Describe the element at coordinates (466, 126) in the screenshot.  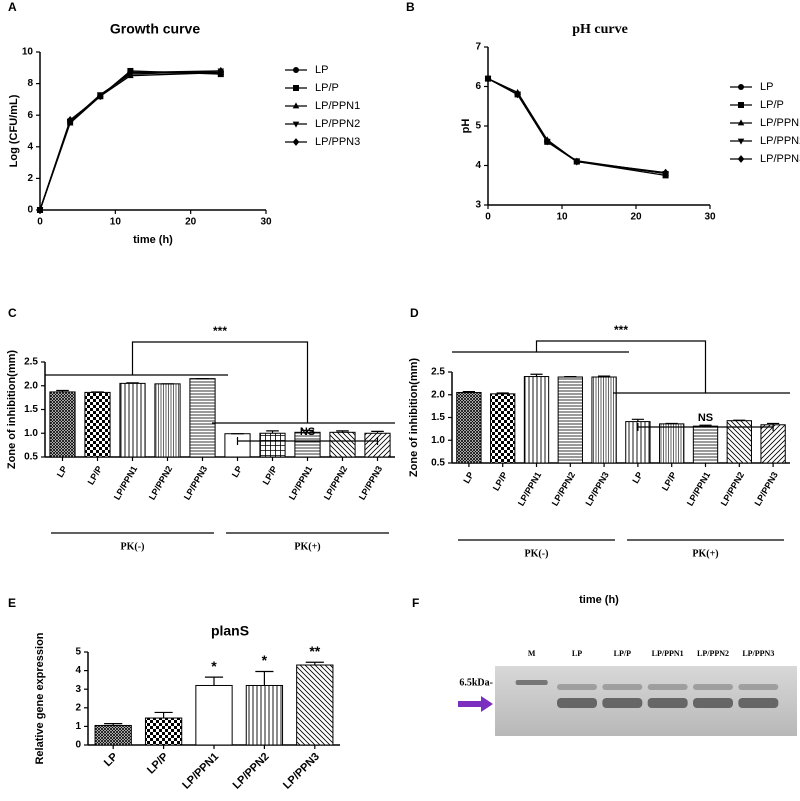
I see `y-axis-label: pH` at that location.